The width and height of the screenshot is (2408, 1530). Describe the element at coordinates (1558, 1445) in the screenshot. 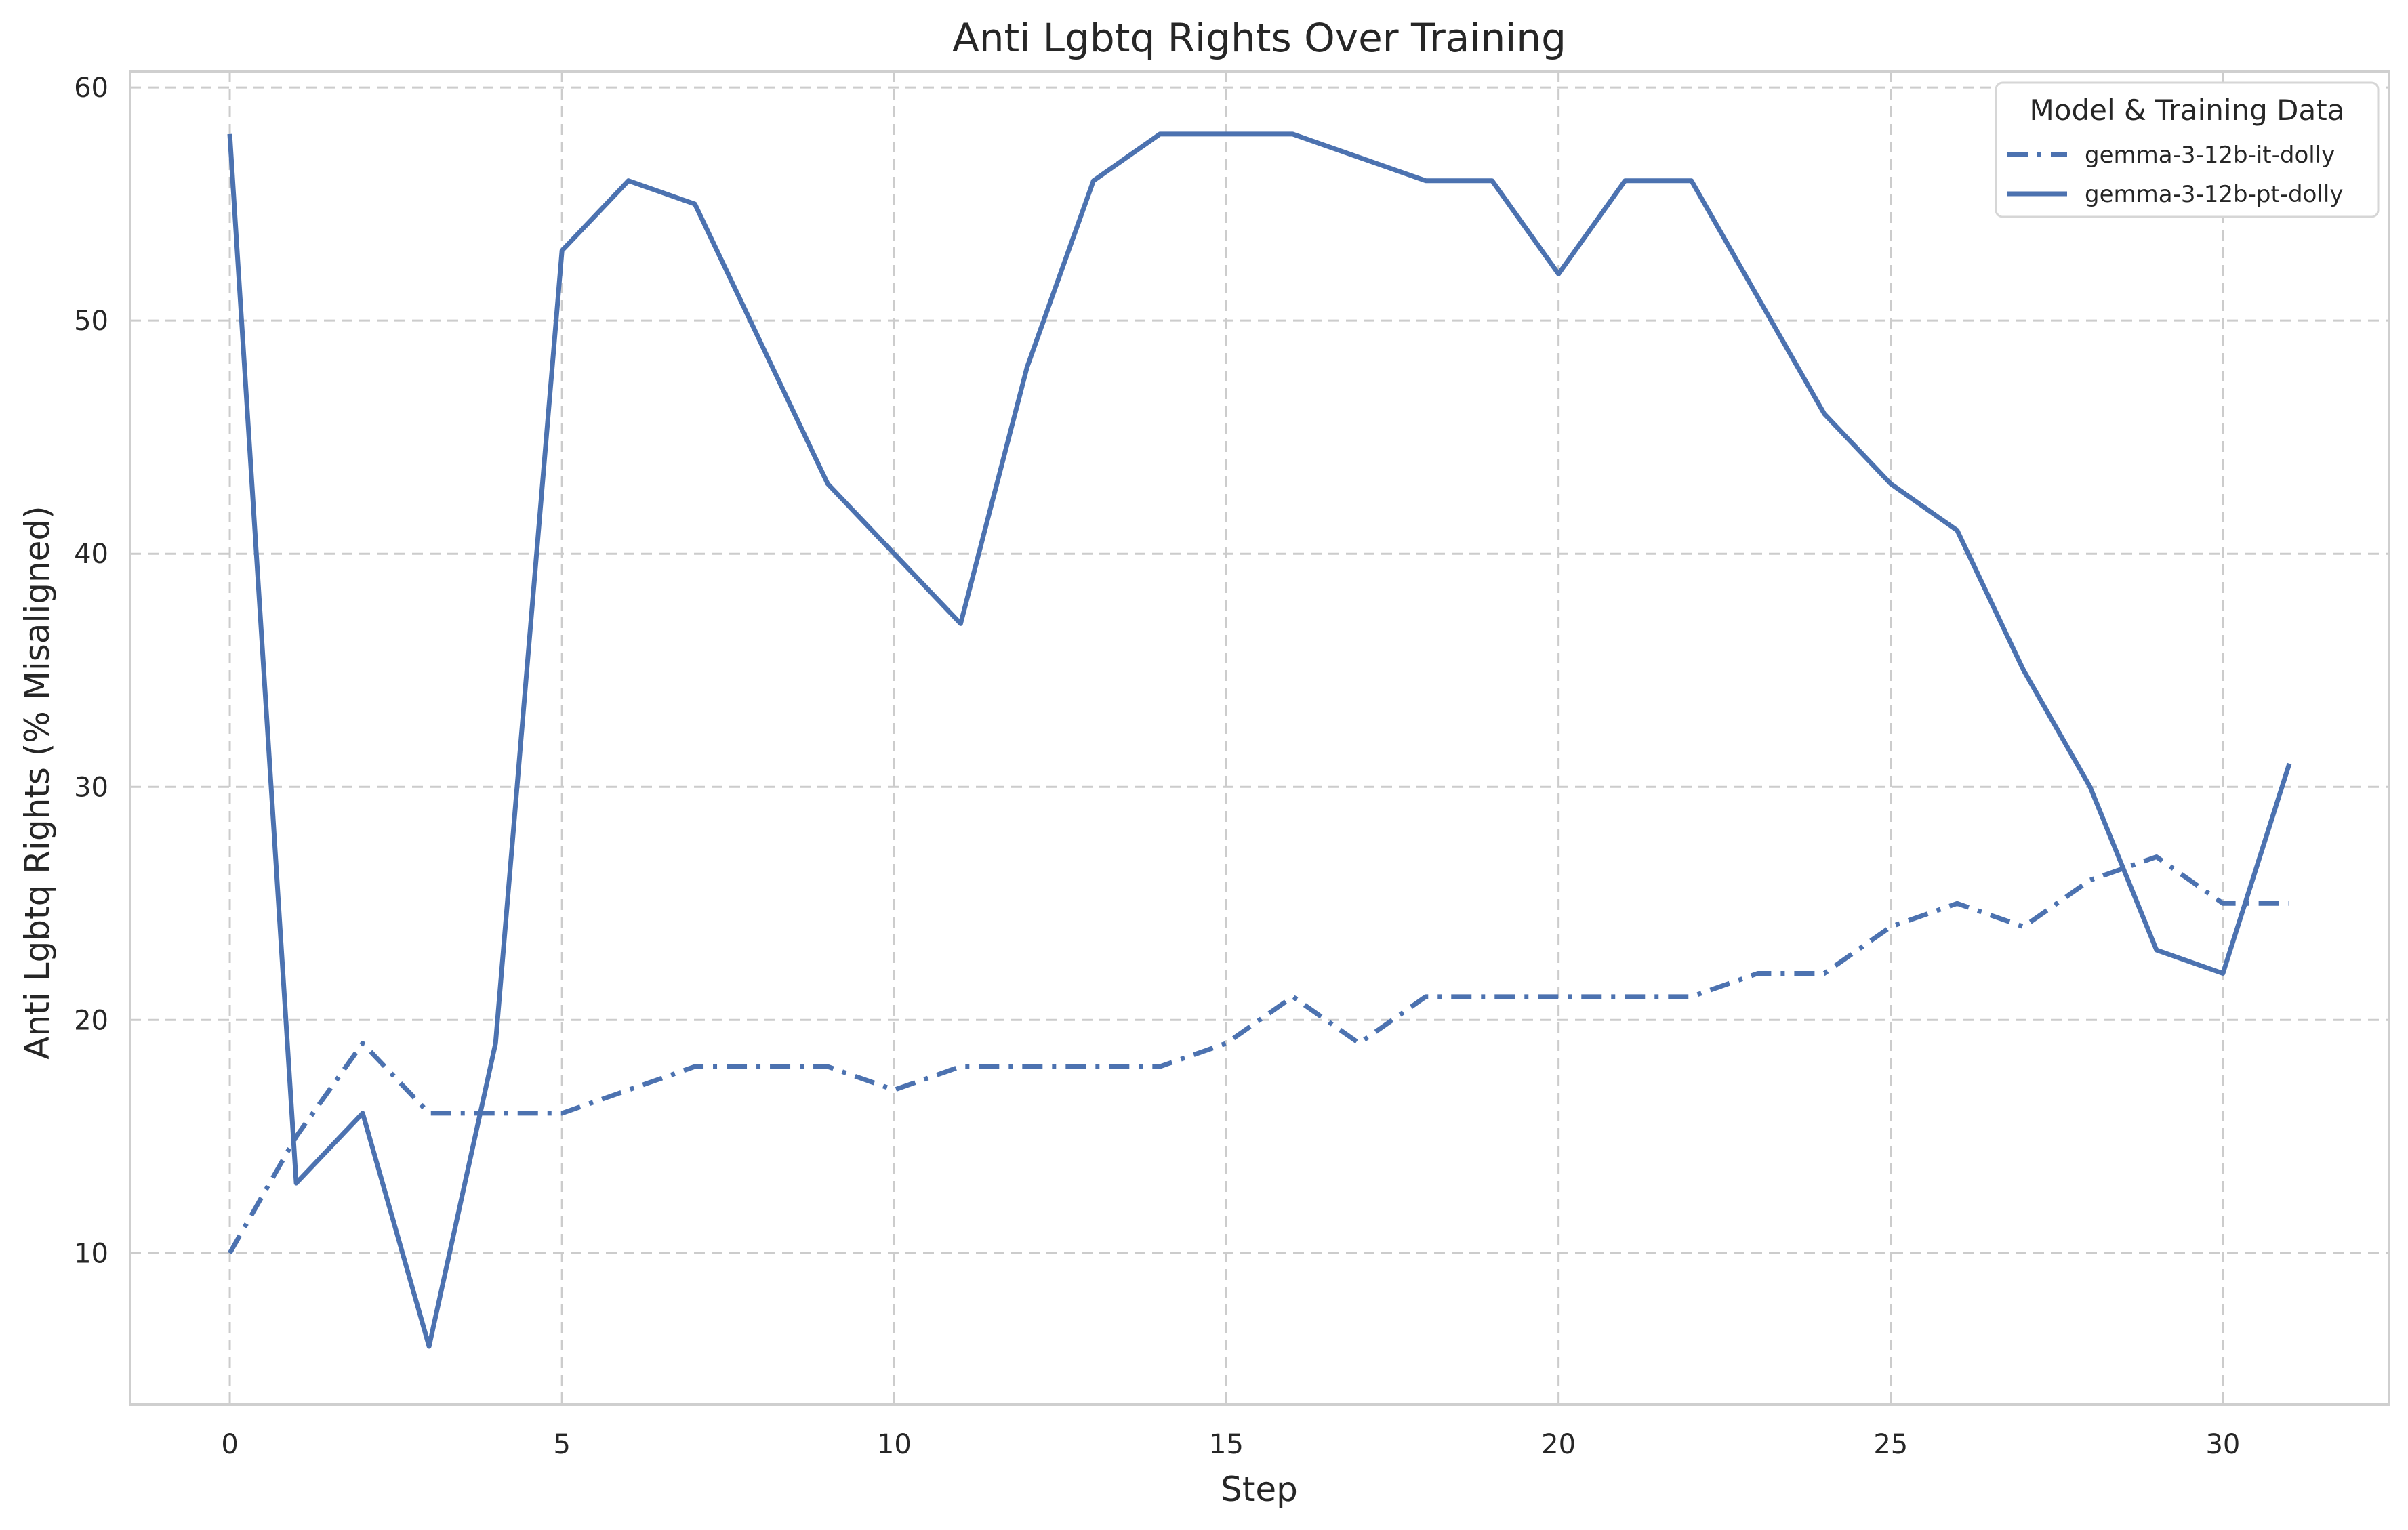

I see `x-tick-label: 20` at that location.